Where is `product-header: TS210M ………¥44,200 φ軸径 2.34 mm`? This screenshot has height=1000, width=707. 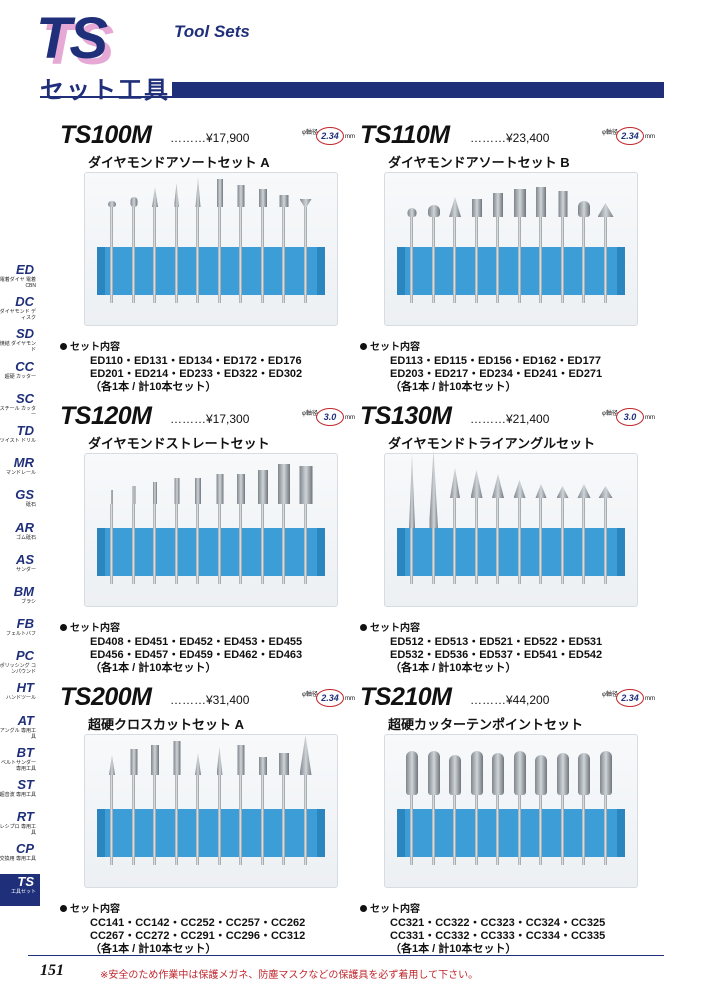
product-header: TS210M ………¥44,200 φ軸径 2.34 mm is located at coordinates (510, 697).